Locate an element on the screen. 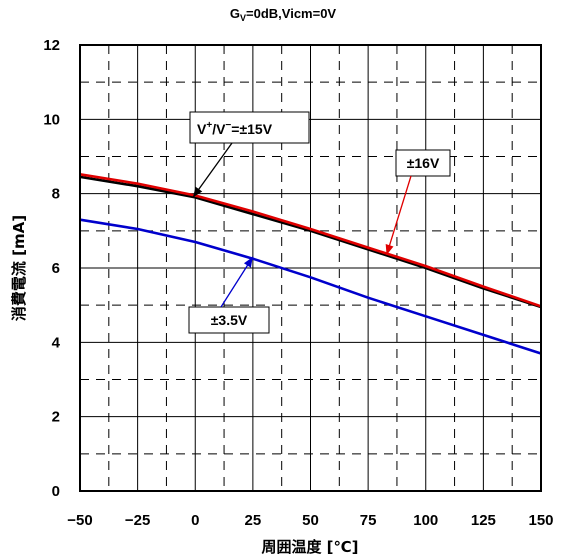 The height and width of the screenshot is (559, 564). annotation-3-5v-label: ±3.5V is located at coordinates (229, 320).